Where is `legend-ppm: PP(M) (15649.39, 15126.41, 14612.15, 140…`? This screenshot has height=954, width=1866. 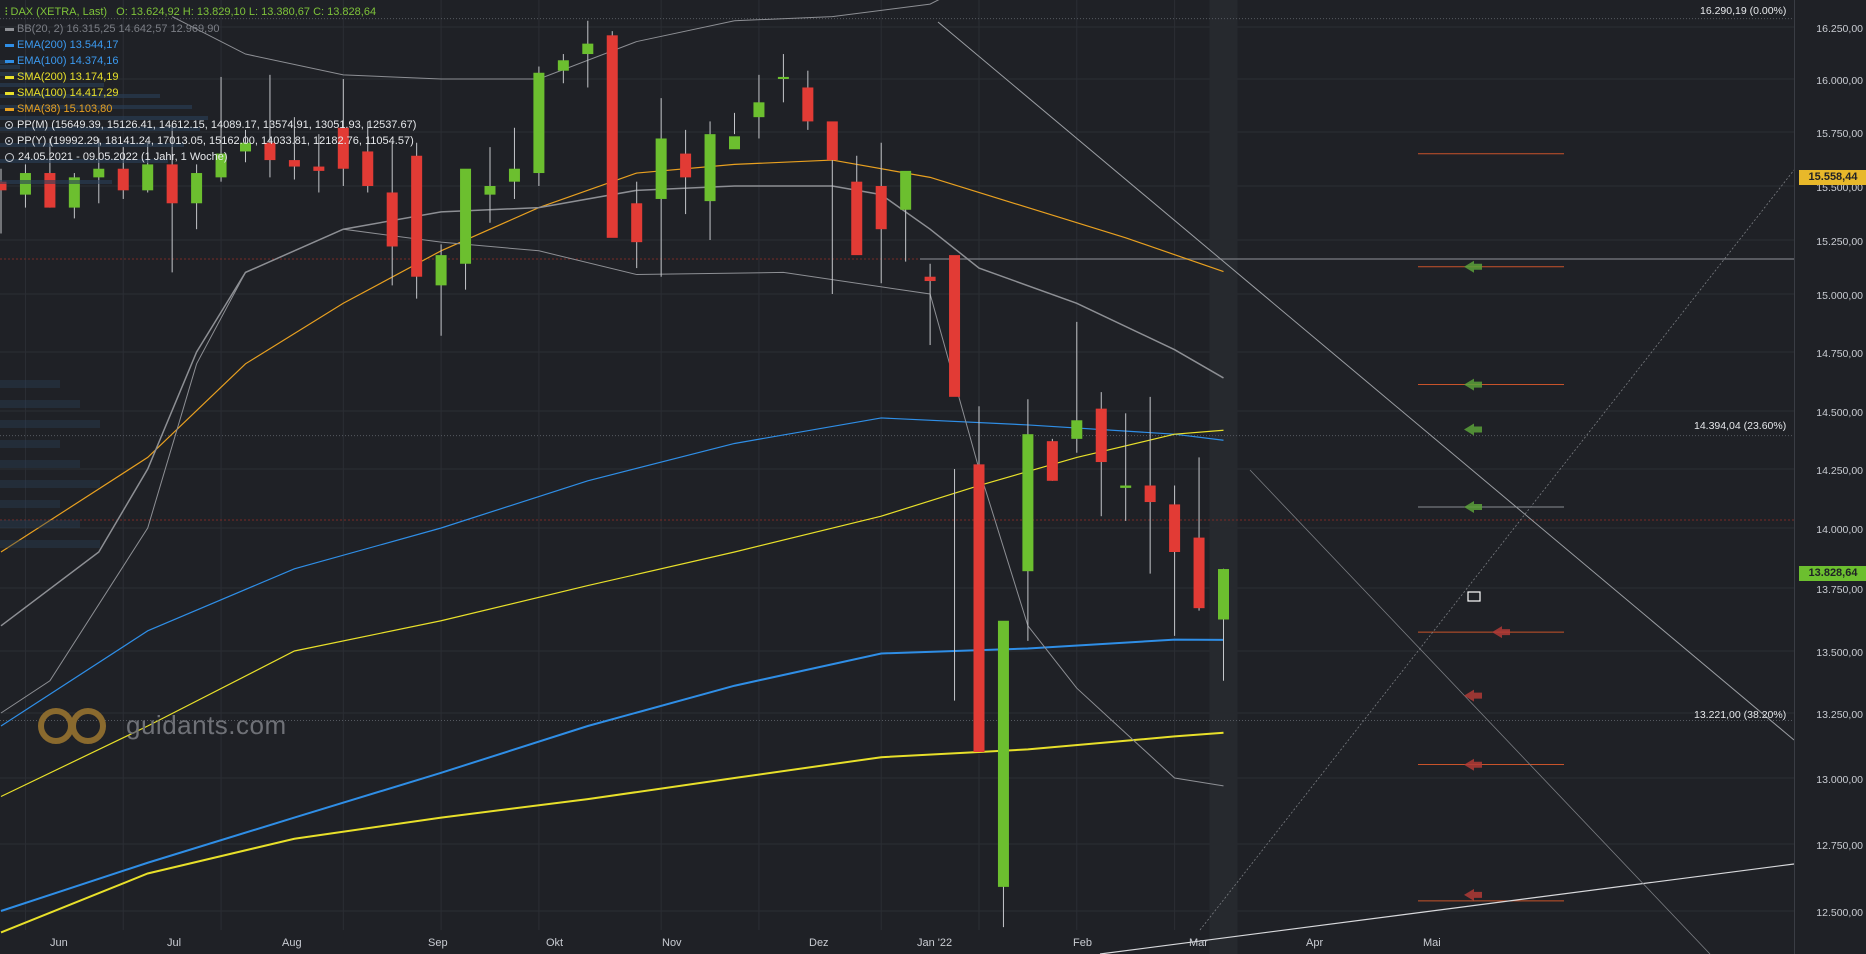 legend-ppm: PP(M) (15649.39, 15126.41, 14612.15, 140… is located at coordinates (210, 125).